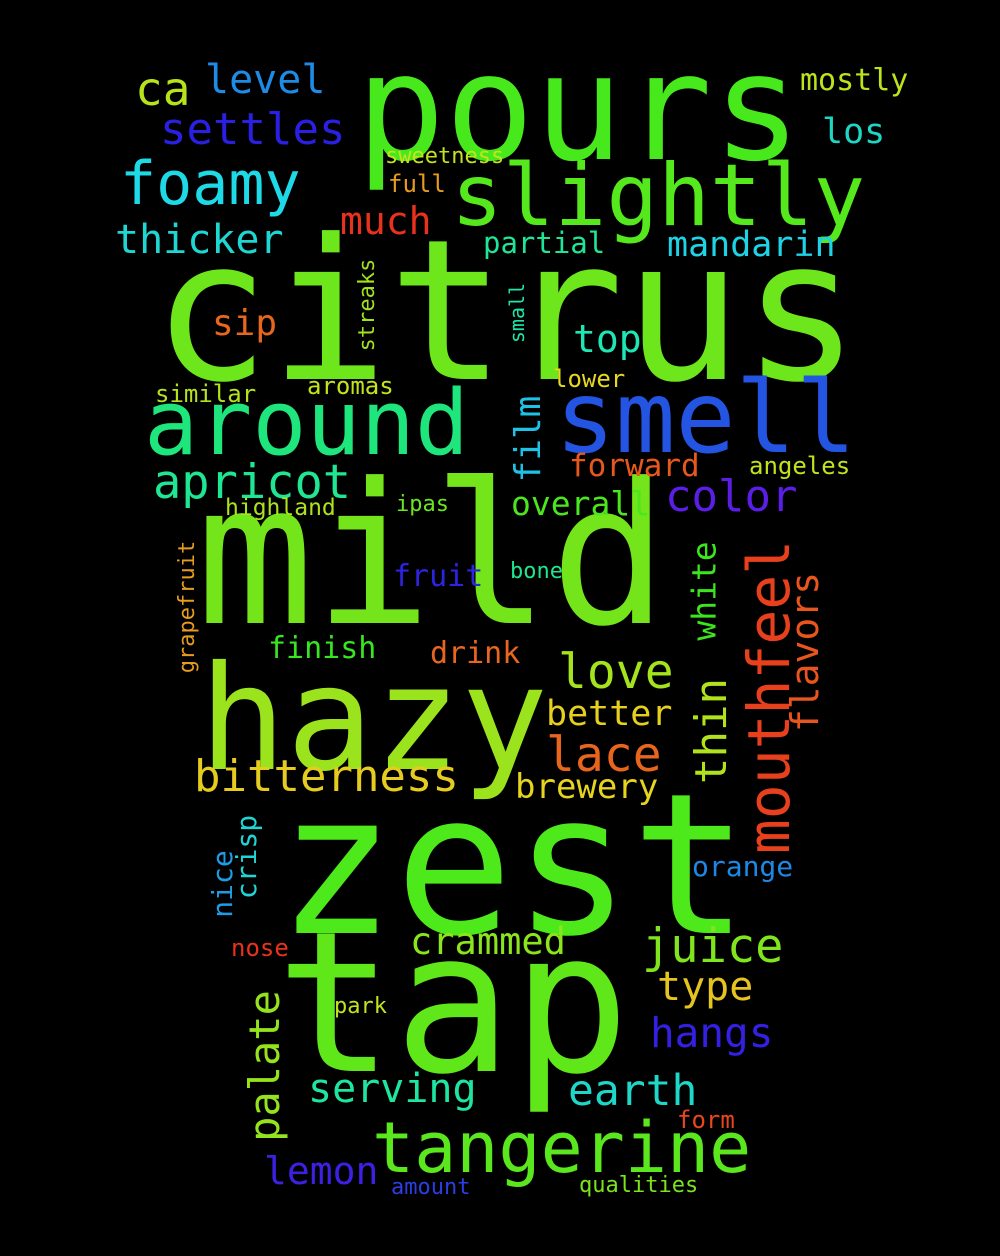 This screenshot has height=1256, width=1000. I want to click on word-small: small, so click(517, 313).